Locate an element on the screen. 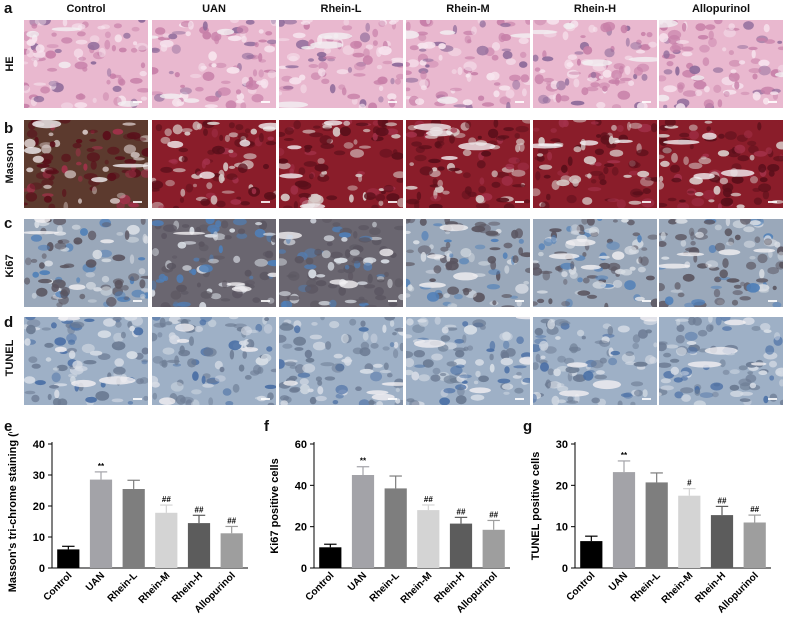  micrograph-tunel-rhein-l is located at coordinates (341, 361).